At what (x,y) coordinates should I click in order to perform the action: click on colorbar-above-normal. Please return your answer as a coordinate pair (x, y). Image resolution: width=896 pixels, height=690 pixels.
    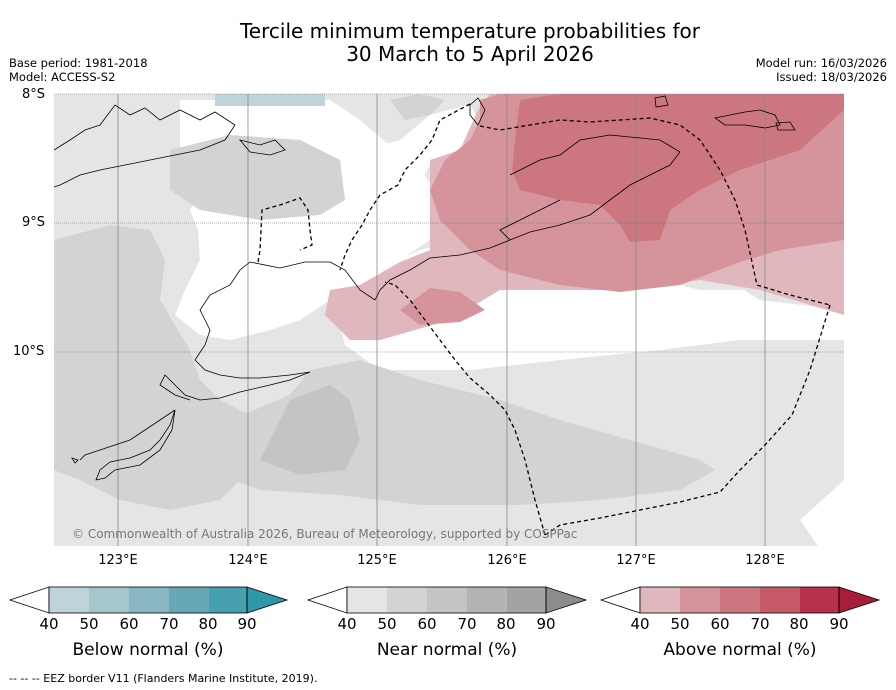
    Looking at the image, I should click on (740, 600).